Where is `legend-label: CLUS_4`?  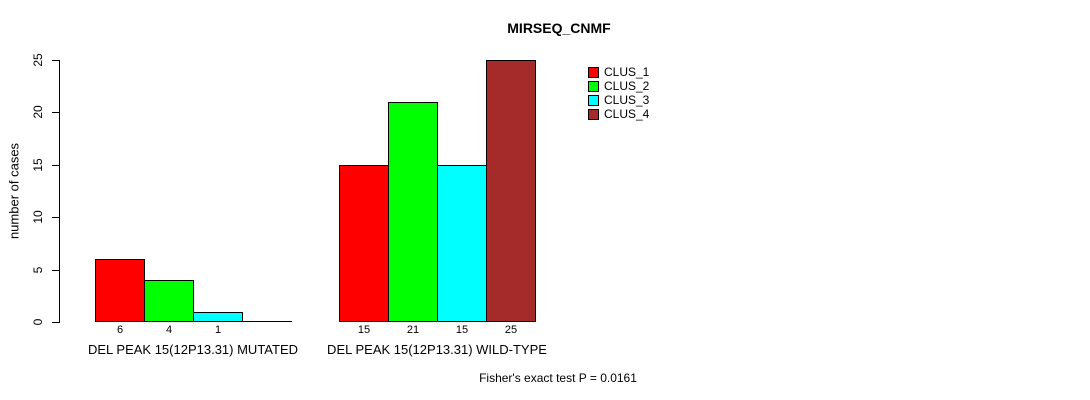 legend-label: CLUS_4 is located at coordinates (627, 114).